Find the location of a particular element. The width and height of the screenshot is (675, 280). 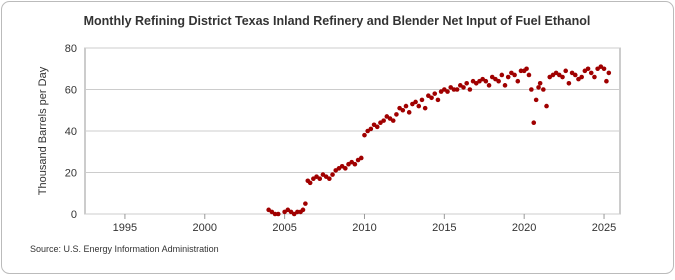

x-tick-label: 1995 is located at coordinates (125, 228).